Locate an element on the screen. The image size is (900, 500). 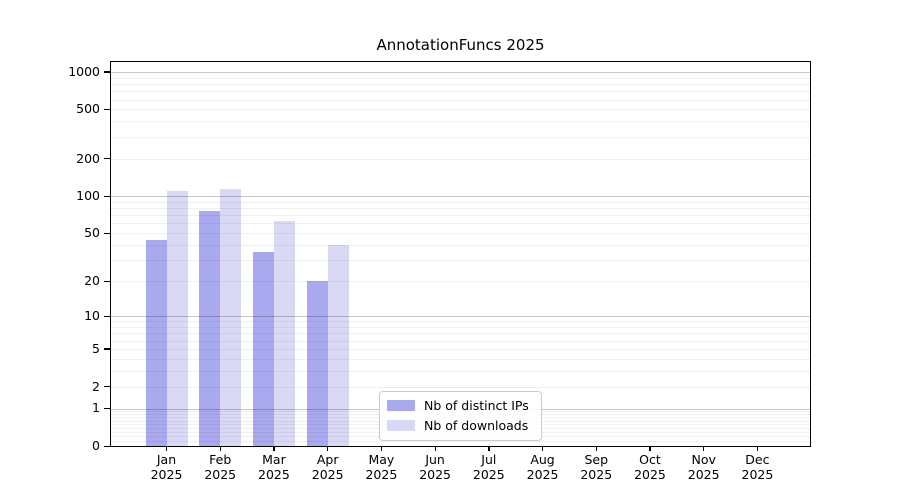
x-tick-label-jan: Jan 2025 is located at coordinates (166, 467).